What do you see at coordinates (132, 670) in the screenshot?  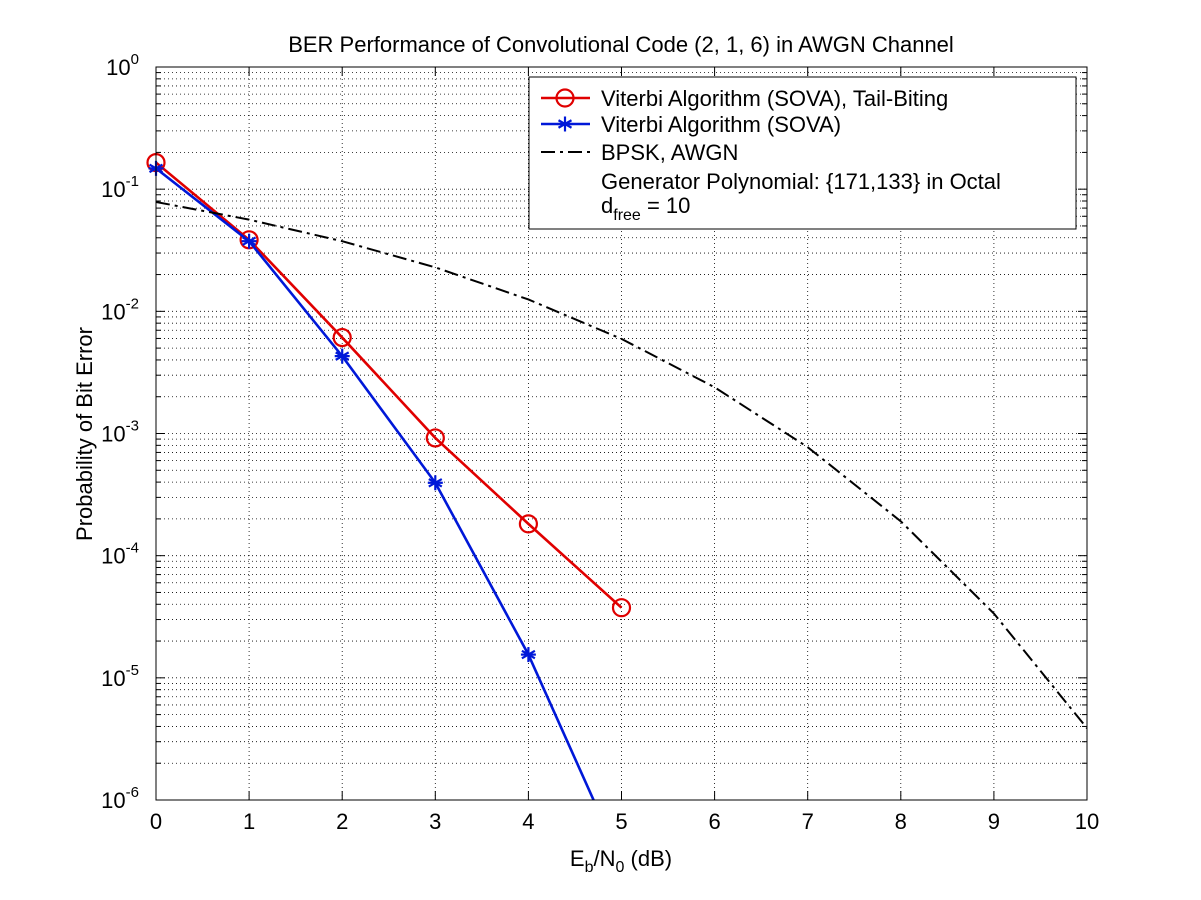 I see `y-tick-exponent: -5` at bounding box center [132, 670].